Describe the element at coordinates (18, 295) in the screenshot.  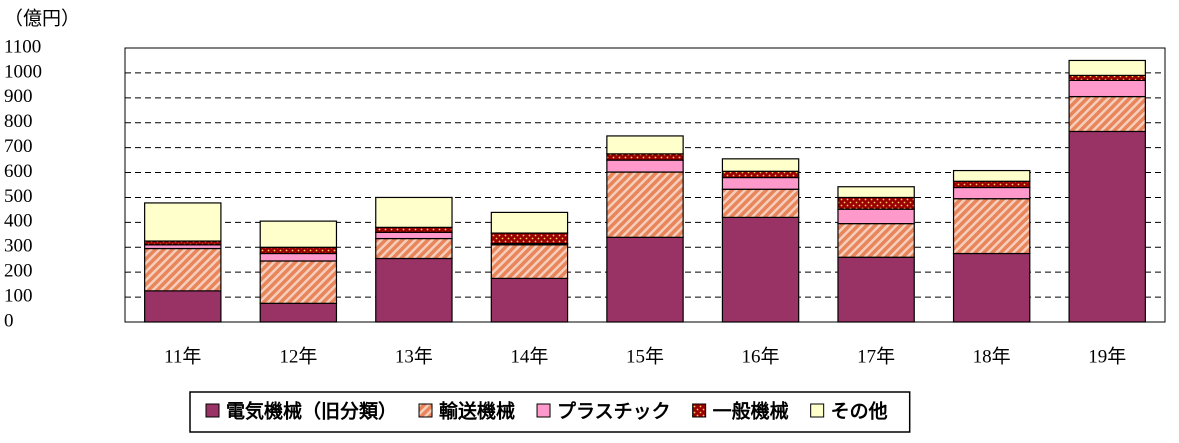
I see `y-tick-label: 100` at that location.